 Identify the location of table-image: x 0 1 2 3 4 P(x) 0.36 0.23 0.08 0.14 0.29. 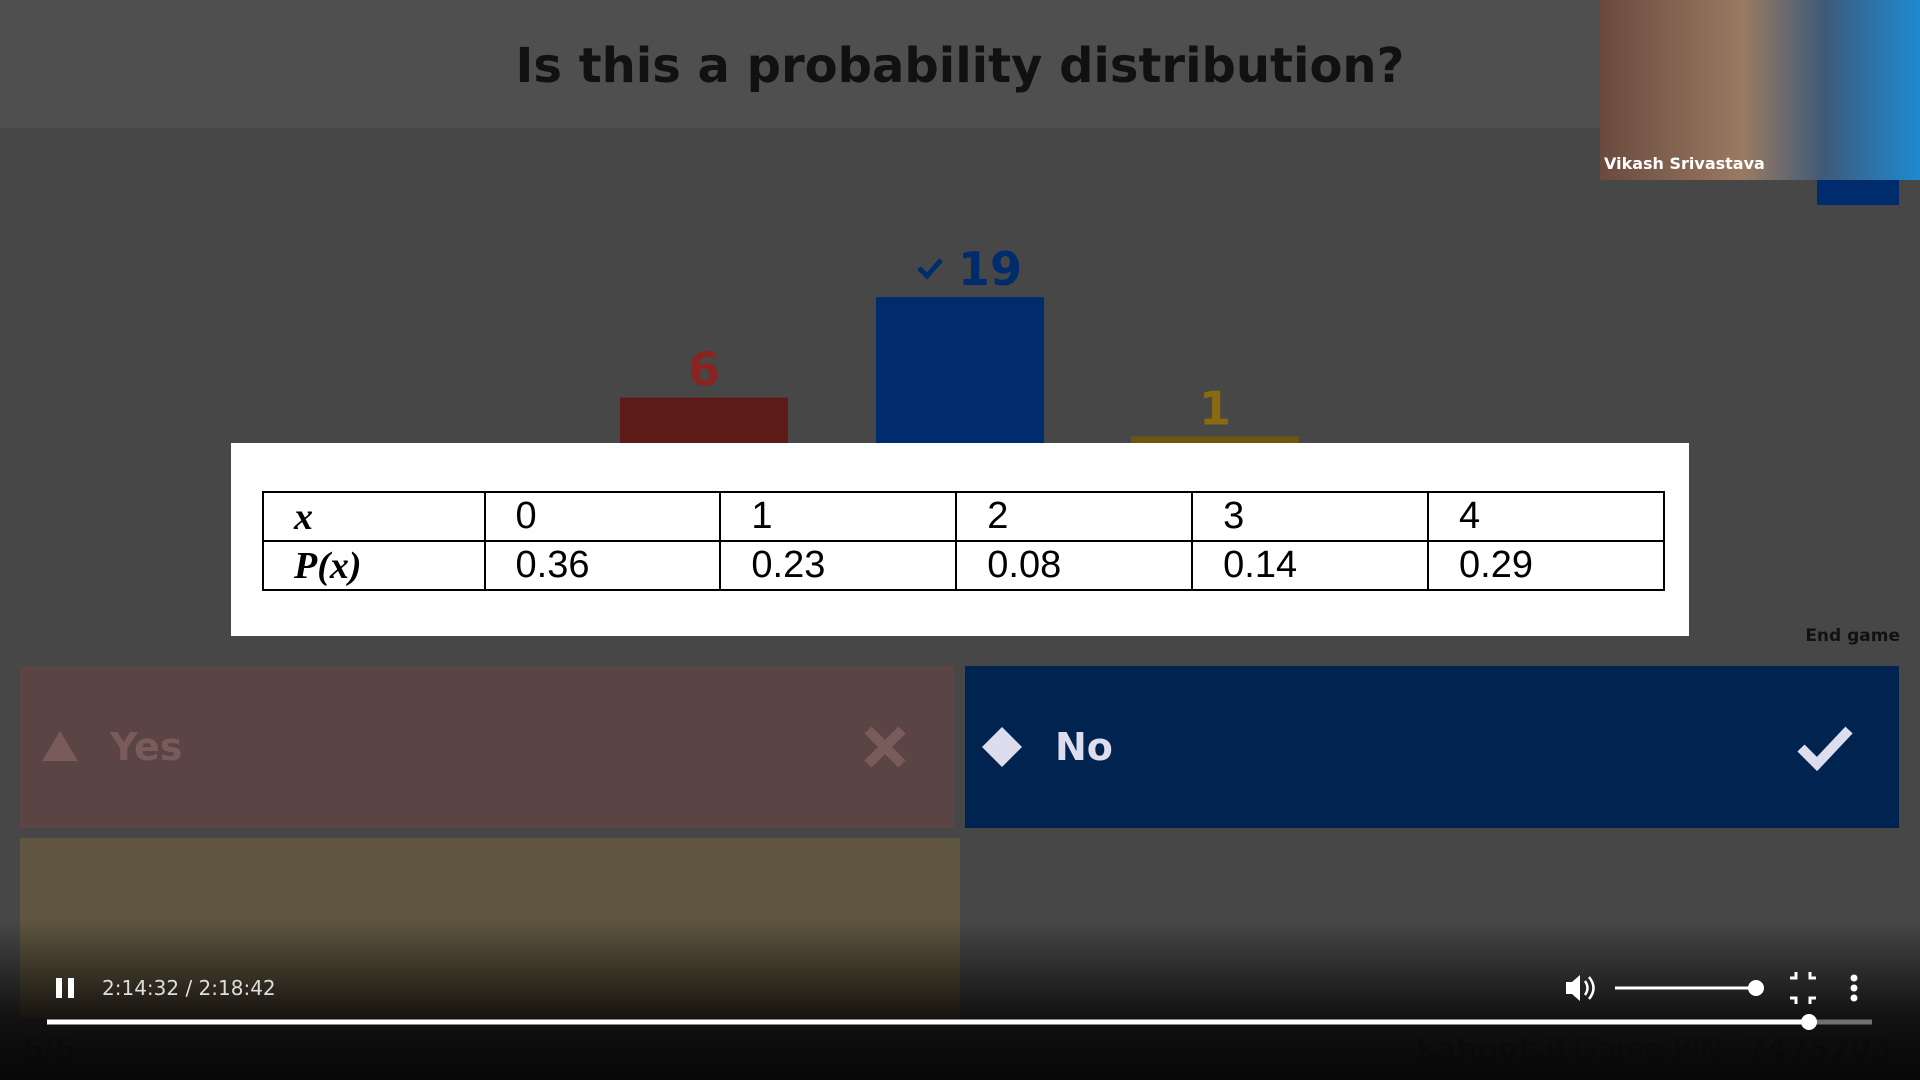
(960, 539).